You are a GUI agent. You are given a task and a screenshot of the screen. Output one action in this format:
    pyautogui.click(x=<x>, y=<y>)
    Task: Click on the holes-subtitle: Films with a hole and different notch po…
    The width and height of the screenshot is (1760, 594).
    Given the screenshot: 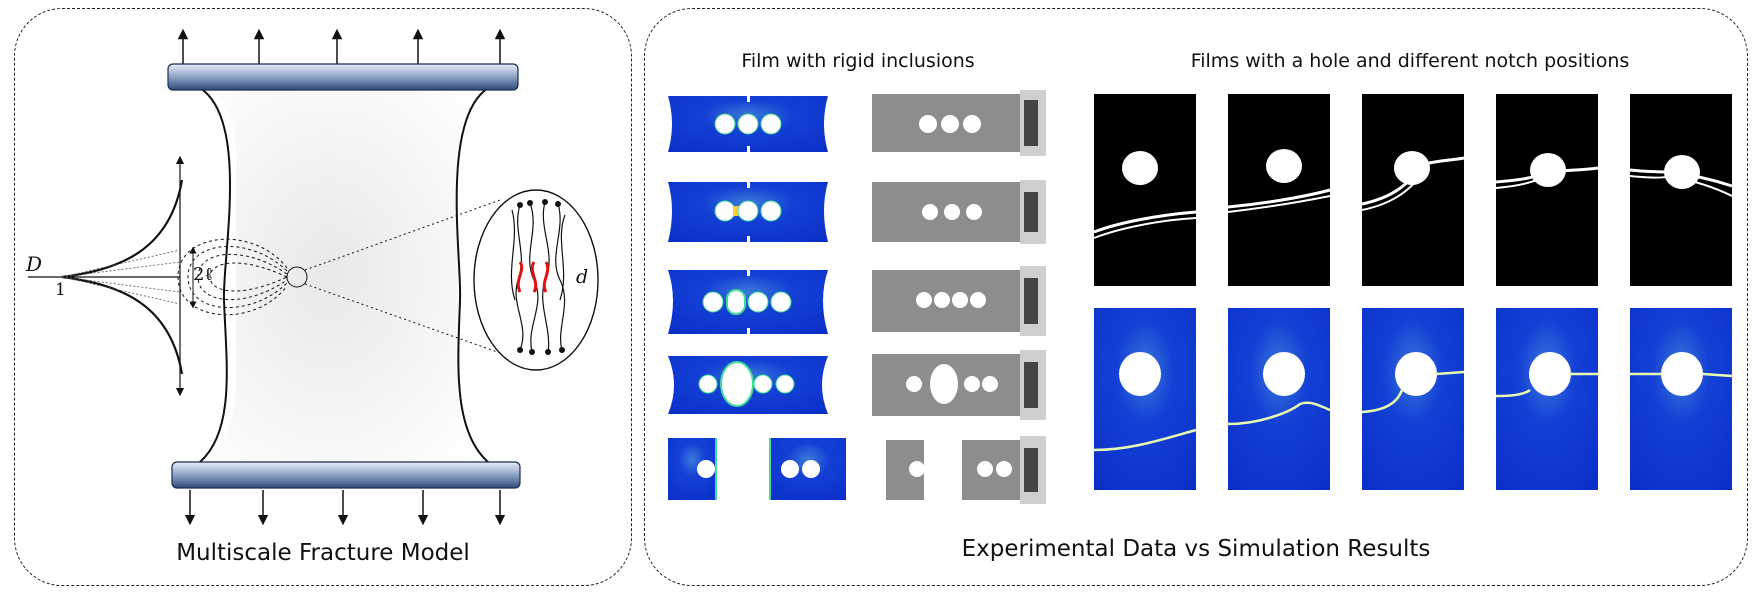 What is the action you would take?
    pyautogui.click(x=1410, y=61)
    